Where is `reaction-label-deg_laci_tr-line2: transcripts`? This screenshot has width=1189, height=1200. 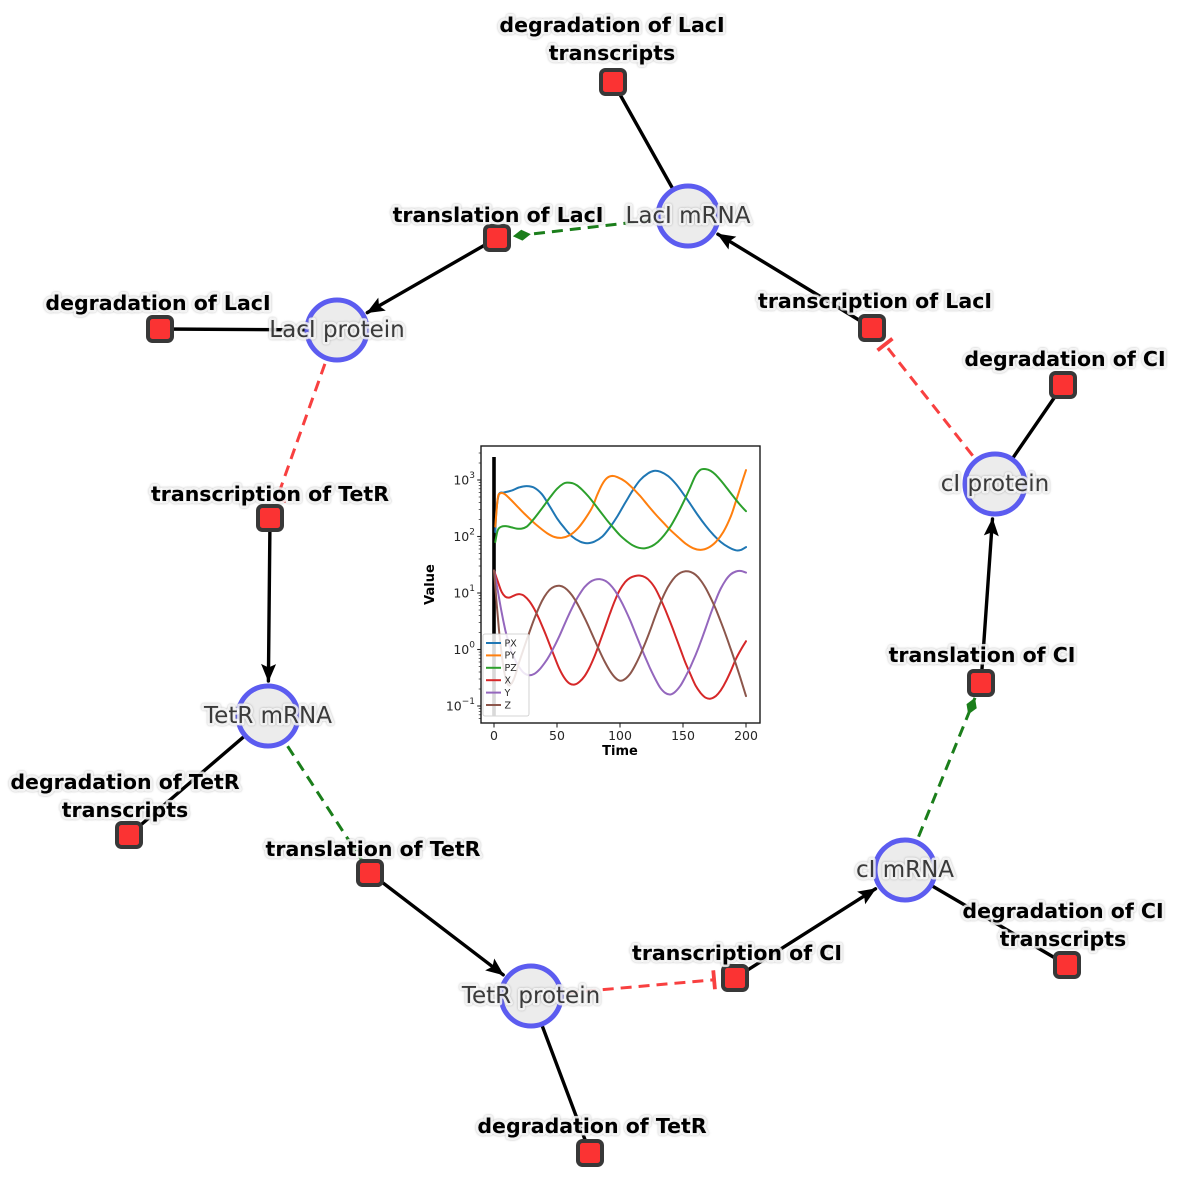
reaction-label-deg_laci_tr-line2: transcripts is located at coordinates (612, 53).